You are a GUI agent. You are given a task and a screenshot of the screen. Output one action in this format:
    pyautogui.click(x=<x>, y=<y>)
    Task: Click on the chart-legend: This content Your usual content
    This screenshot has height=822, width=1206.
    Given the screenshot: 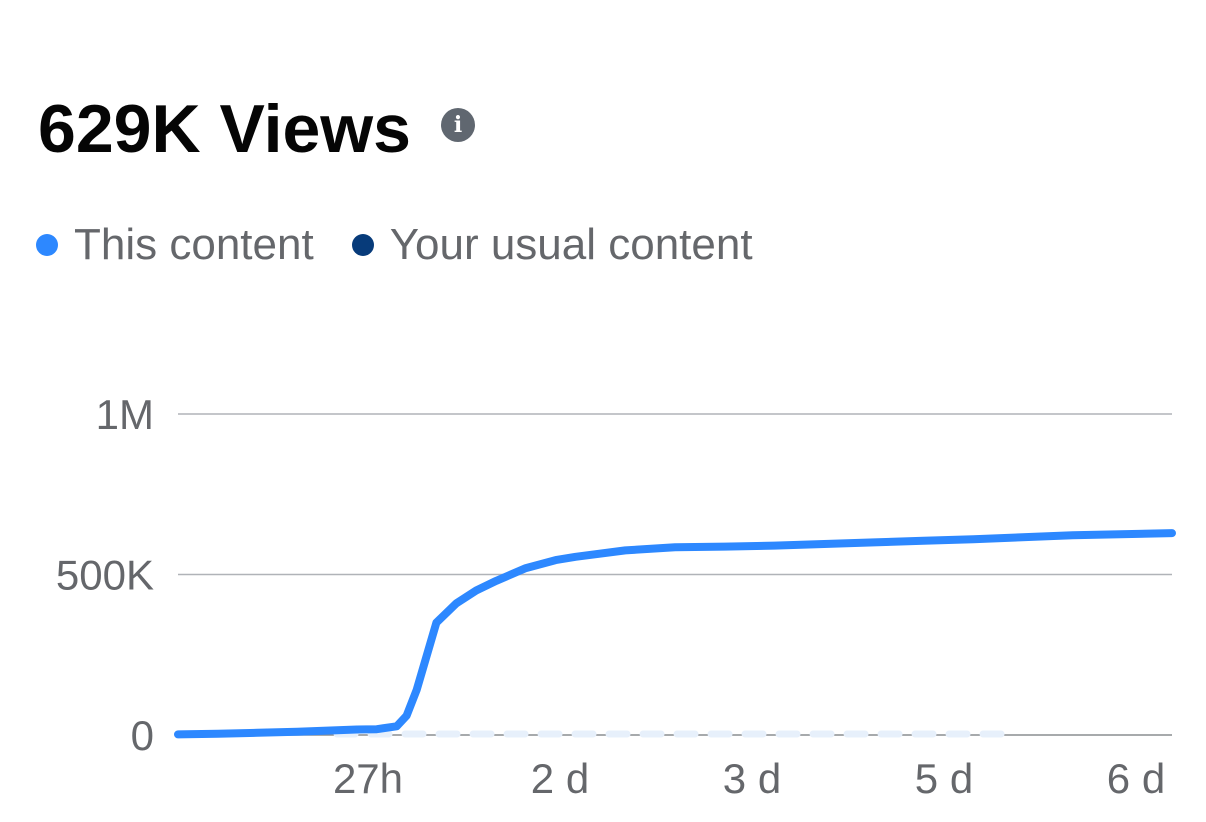 What is the action you would take?
    pyautogui.click(x=413, y=245)
    